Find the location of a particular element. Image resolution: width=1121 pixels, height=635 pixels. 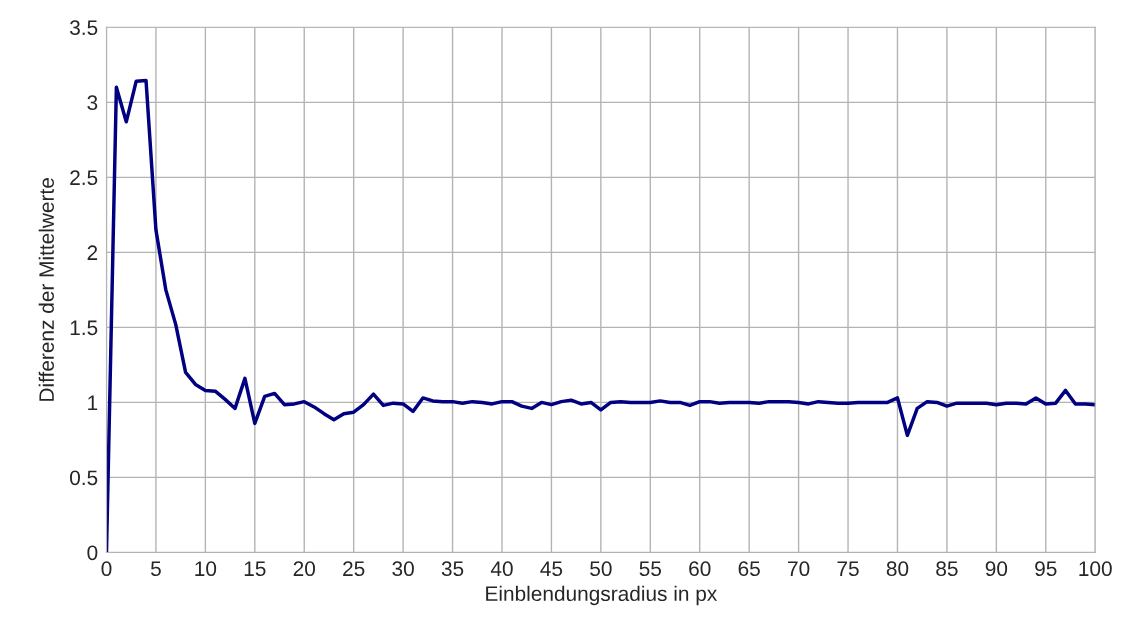

y-tick-label: 2.5 is located at coordinates (84, 178).